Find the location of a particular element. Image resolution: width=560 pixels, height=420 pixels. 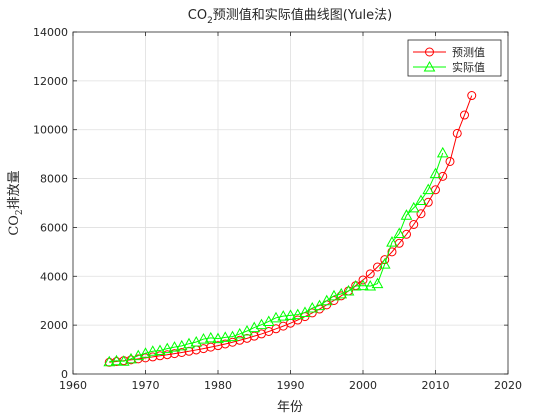

y-tick-label: 8000 is located at coordinates (54, 179).